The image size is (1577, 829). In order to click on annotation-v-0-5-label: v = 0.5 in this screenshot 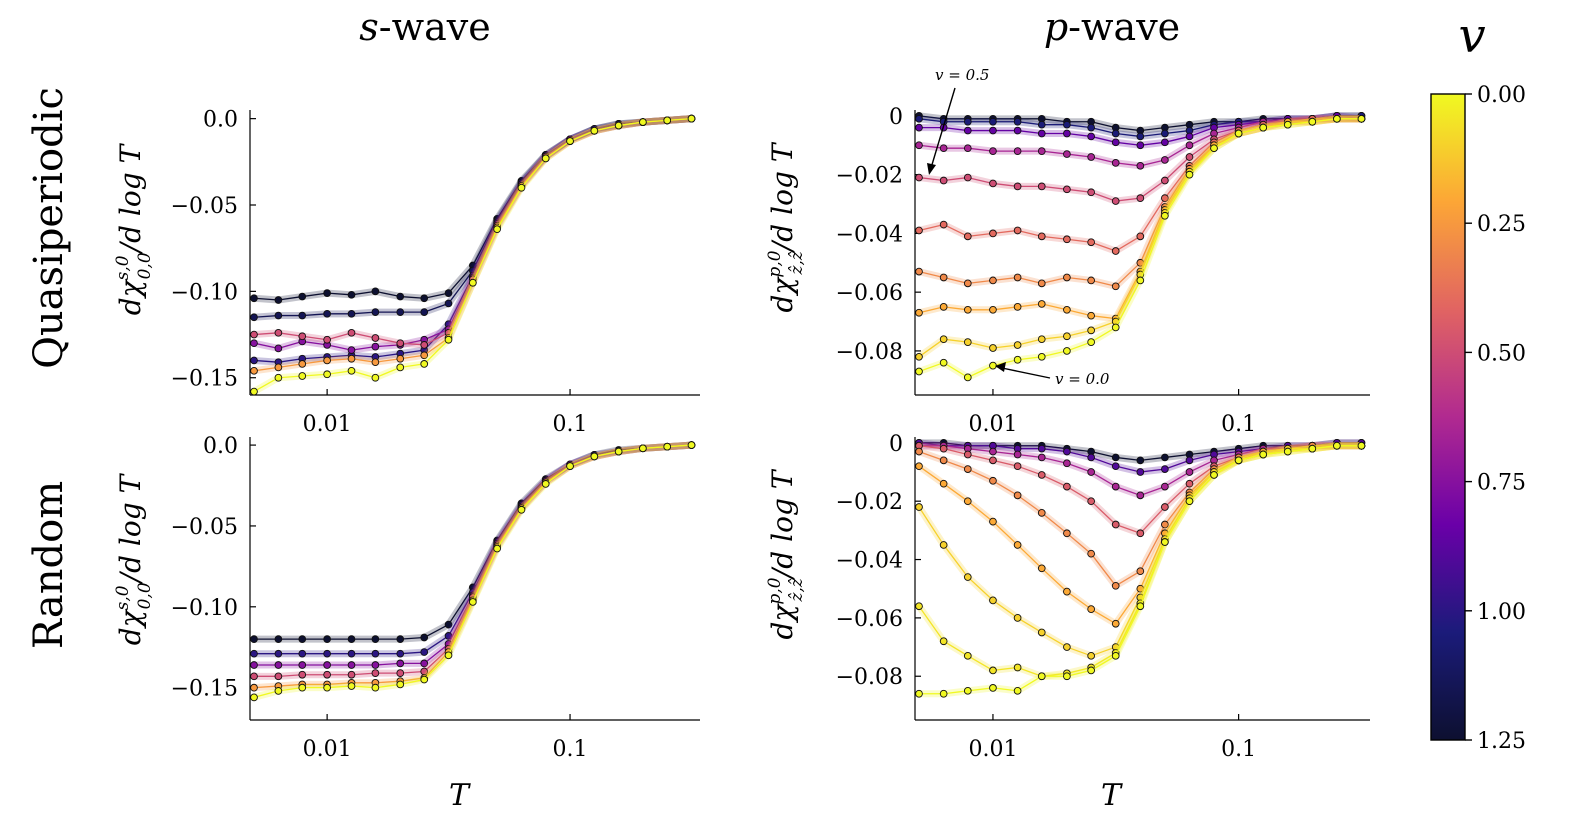, I will do `click(962, 75)`.